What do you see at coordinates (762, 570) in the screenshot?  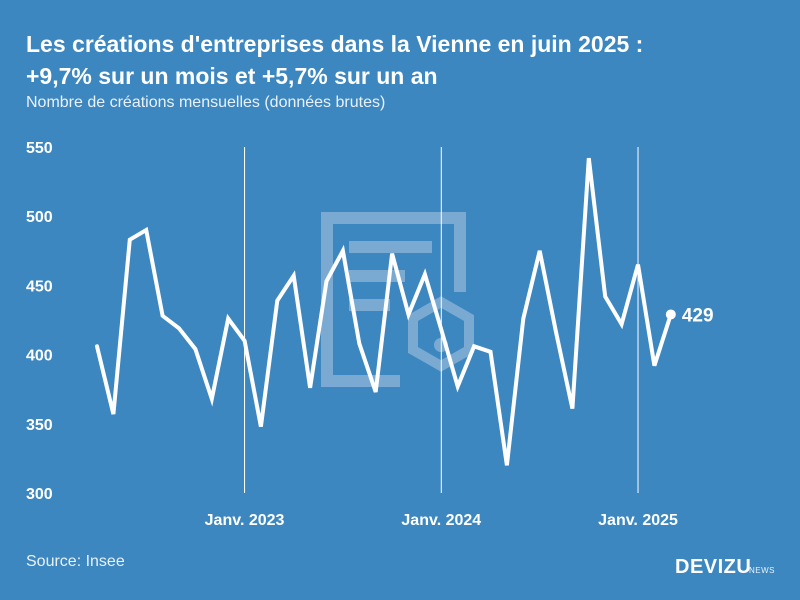 I see `brand-logo-suffix: NEWS` at bounding box center [762, 570].